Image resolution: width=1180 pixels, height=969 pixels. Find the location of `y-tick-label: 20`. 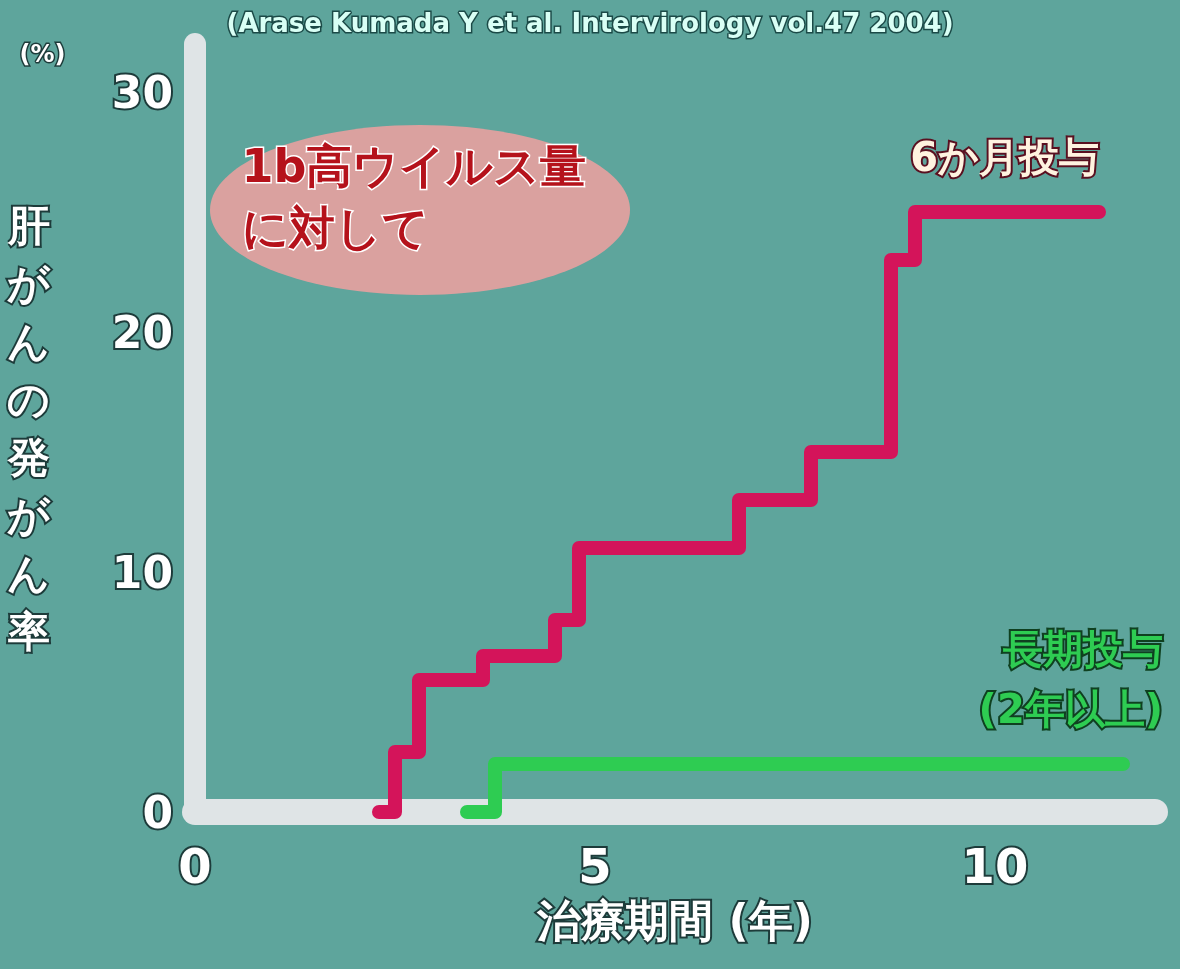

y-tick-label: 20 is located at coordinates (142, 332).